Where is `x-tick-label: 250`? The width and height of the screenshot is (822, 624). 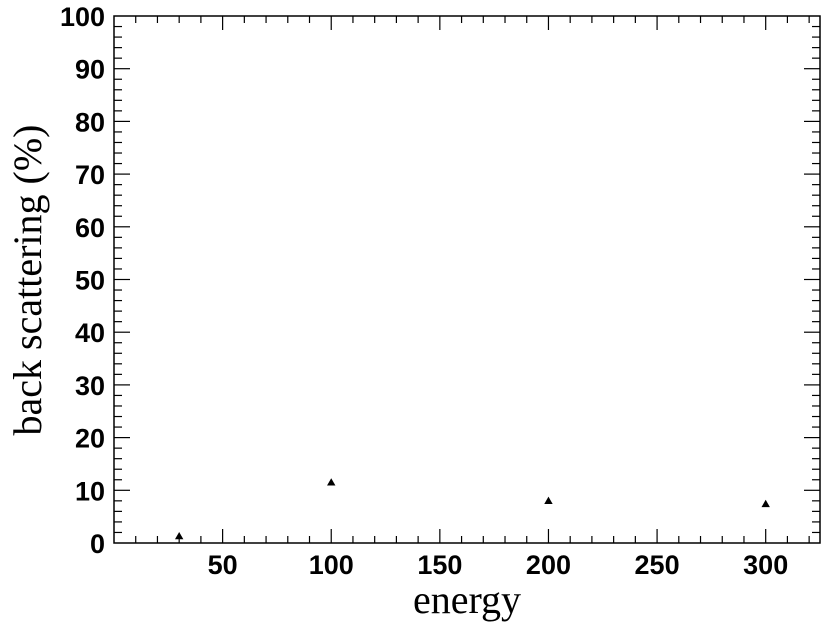
x-tick-label: 250 is located at coordinates (657, 565).